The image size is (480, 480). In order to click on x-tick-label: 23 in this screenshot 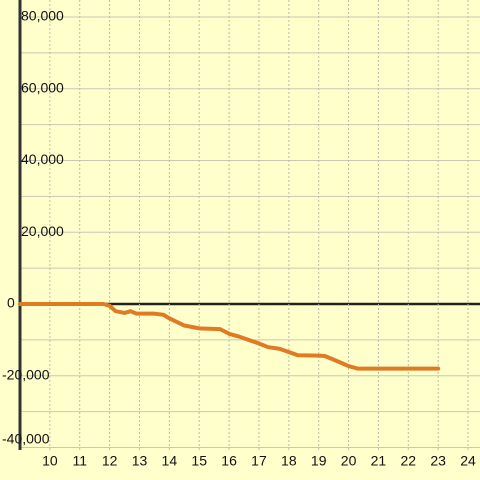, I will do `click(438, 461)`.